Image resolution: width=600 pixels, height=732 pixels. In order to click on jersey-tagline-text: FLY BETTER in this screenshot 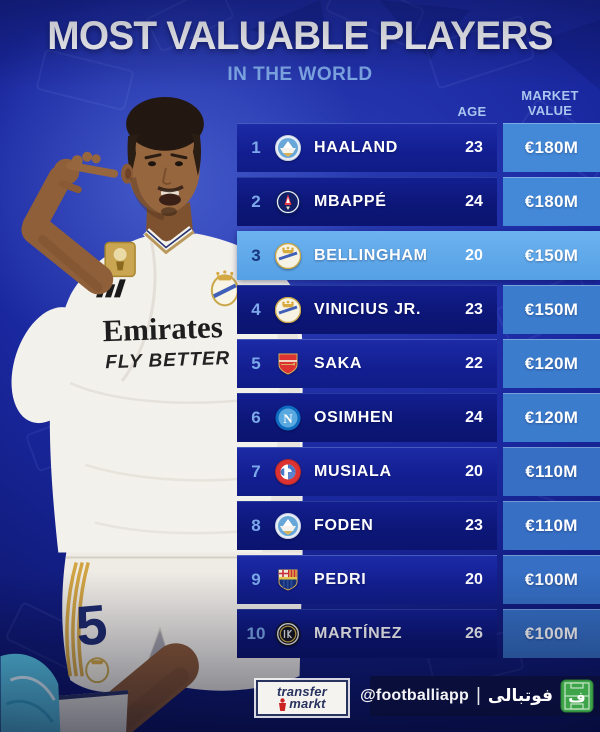, I will do `click(168, 360)`.